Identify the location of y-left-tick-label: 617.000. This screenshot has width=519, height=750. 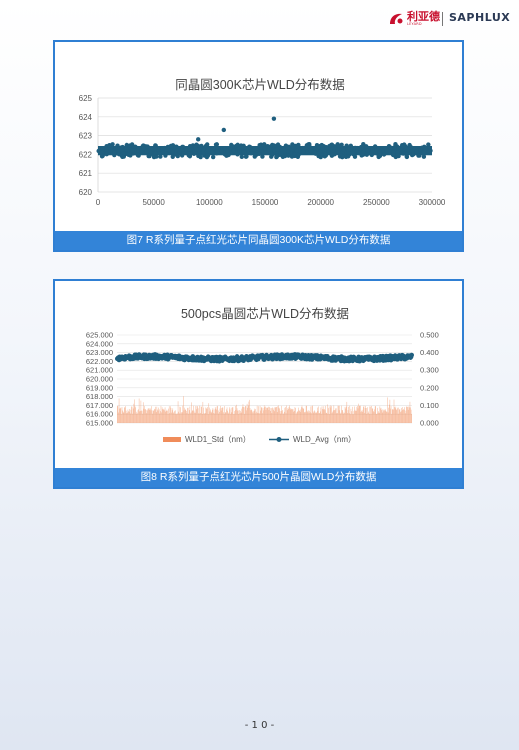
(99, 405).